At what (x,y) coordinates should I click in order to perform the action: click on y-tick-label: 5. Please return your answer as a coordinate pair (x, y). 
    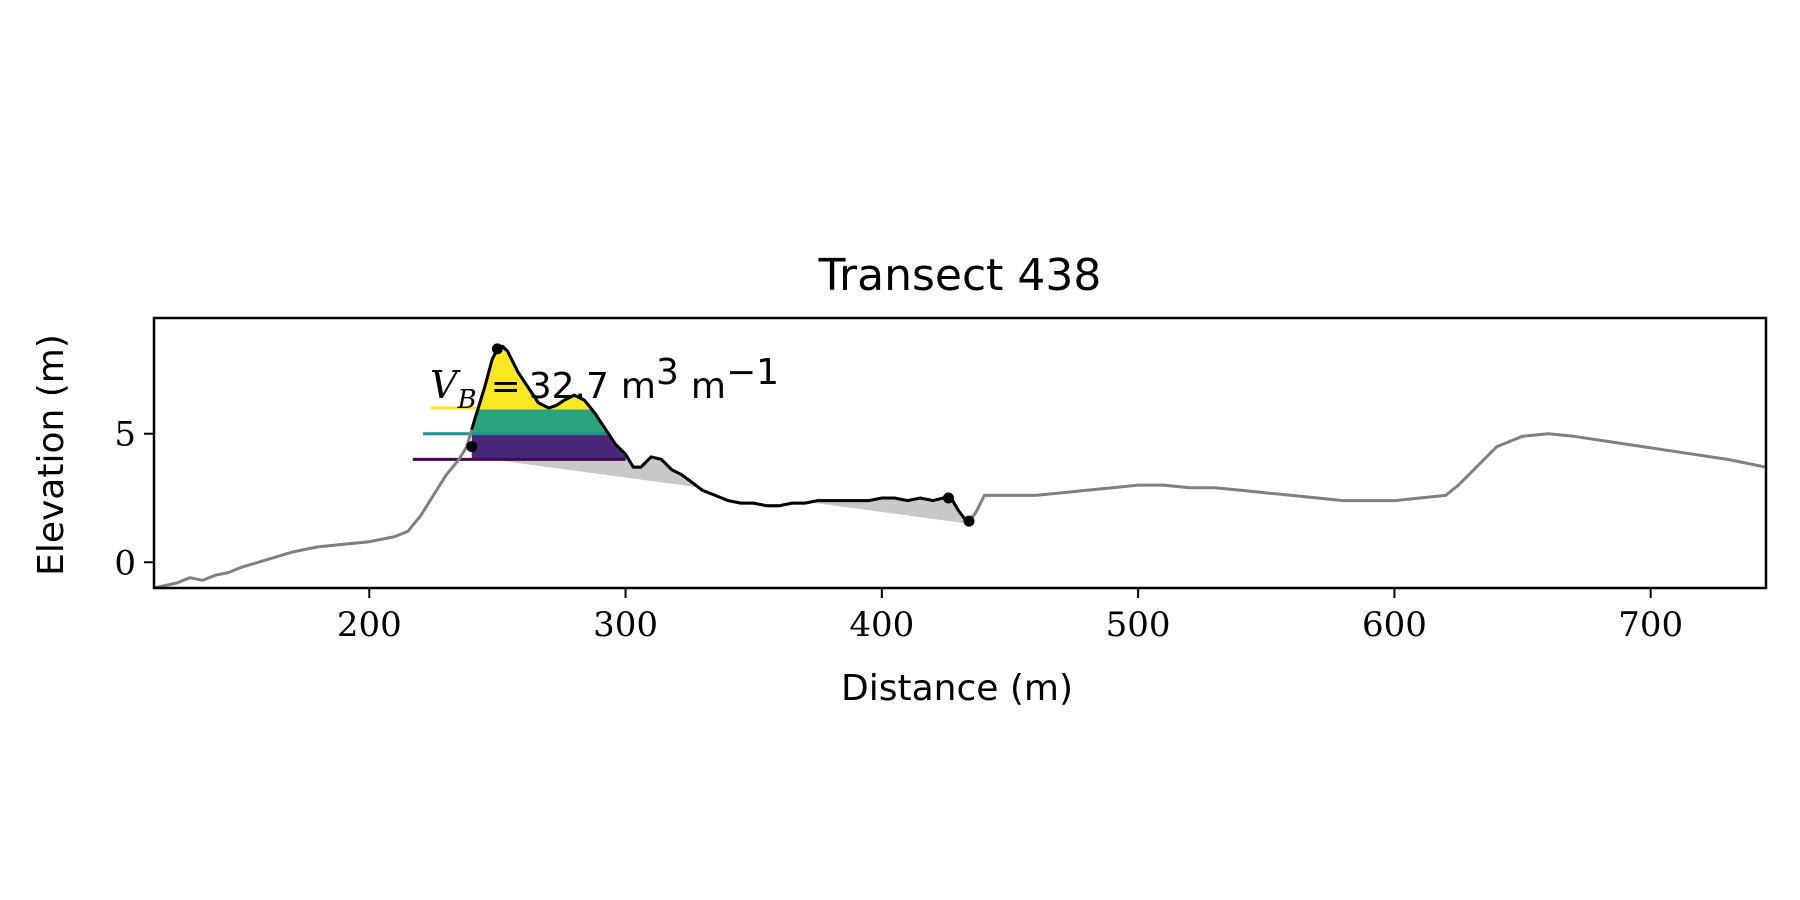
    Looking at the image, I should click on (125, 435).